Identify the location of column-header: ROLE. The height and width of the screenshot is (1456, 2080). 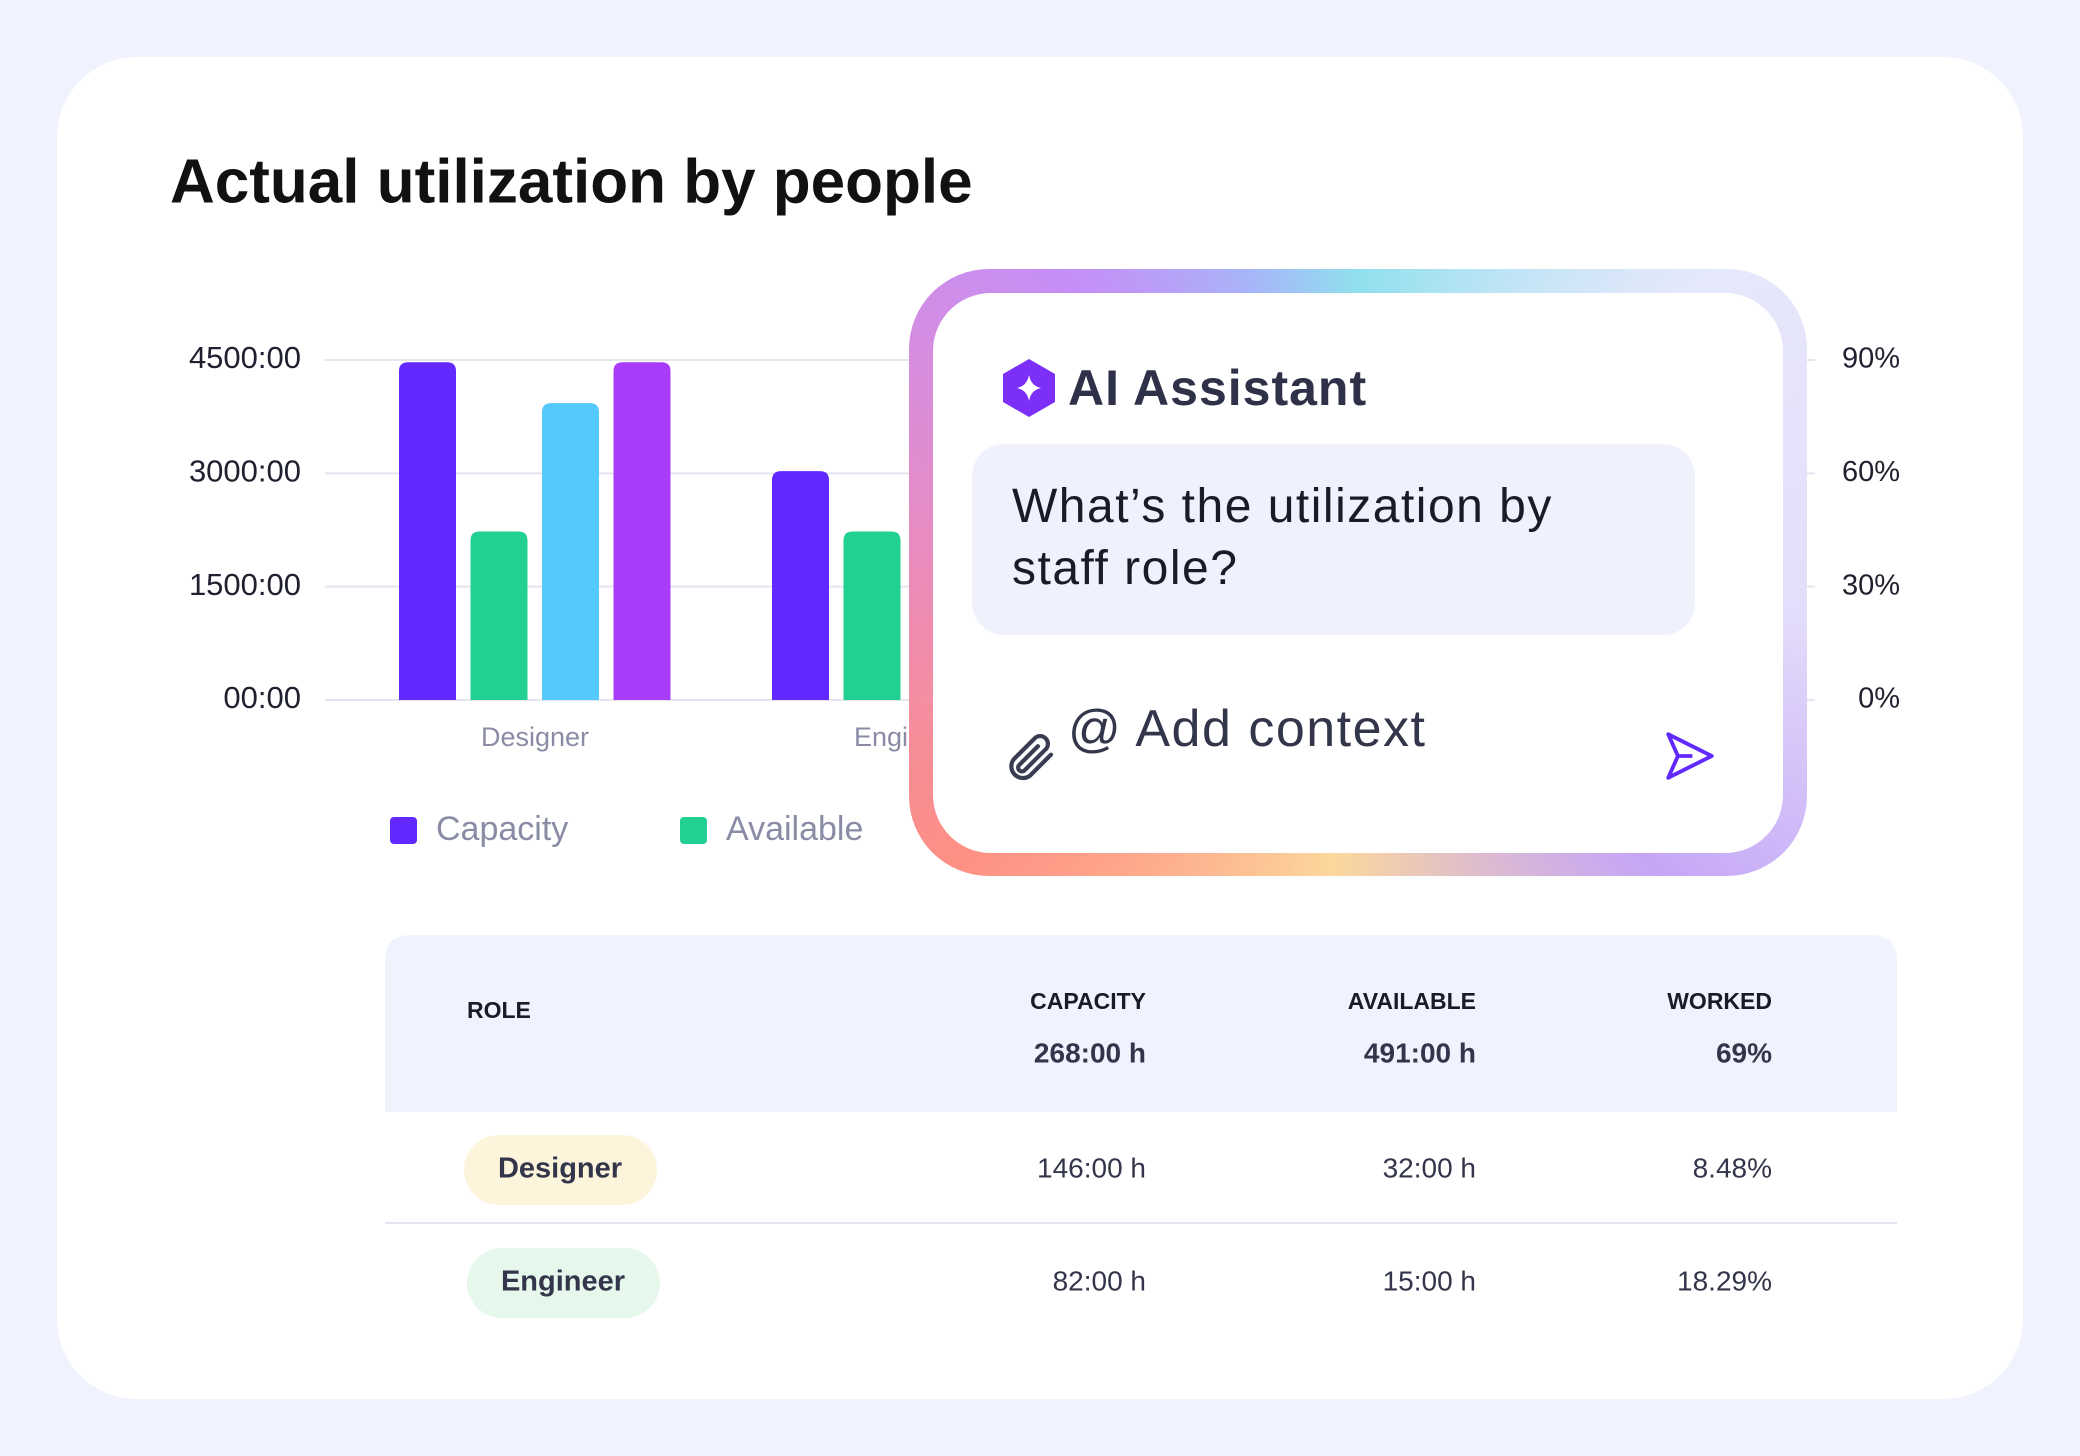
(499, 1010).